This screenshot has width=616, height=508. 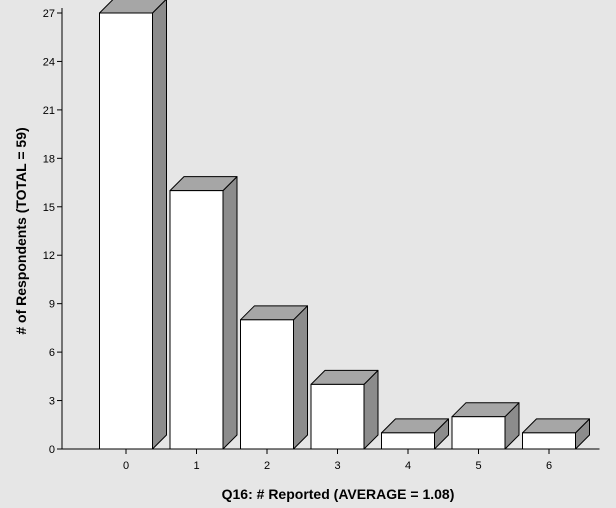 I want to click on y-tick-label: 6, so click(x=52, y=353).